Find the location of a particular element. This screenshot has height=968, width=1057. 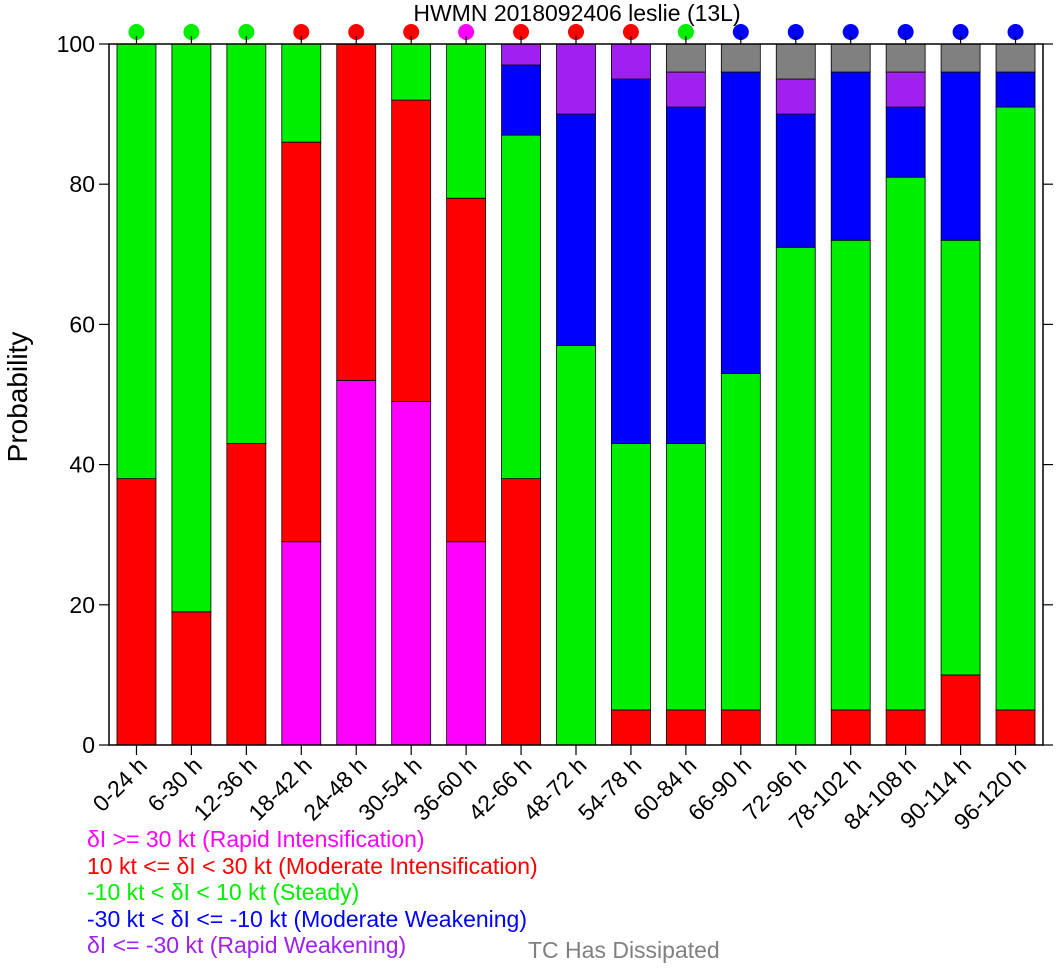

indicator-dots is located at coordinates (576, 32).